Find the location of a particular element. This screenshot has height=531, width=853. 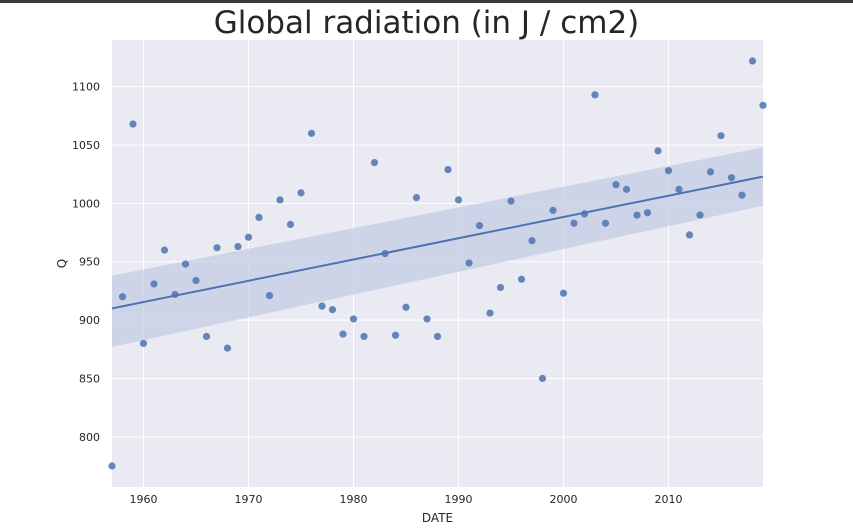

y-axis-label: Q is located at coordinates (62, 263).